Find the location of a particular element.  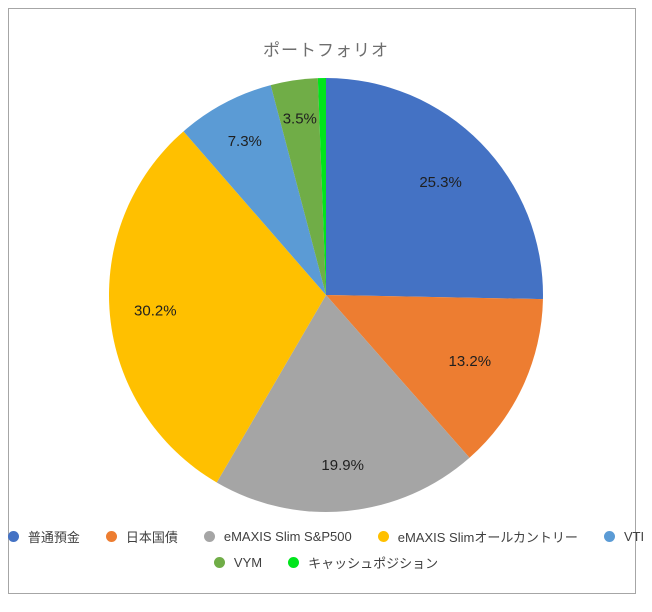

data-label-slice-6: 3.5% is located at coordinates (300, 119).